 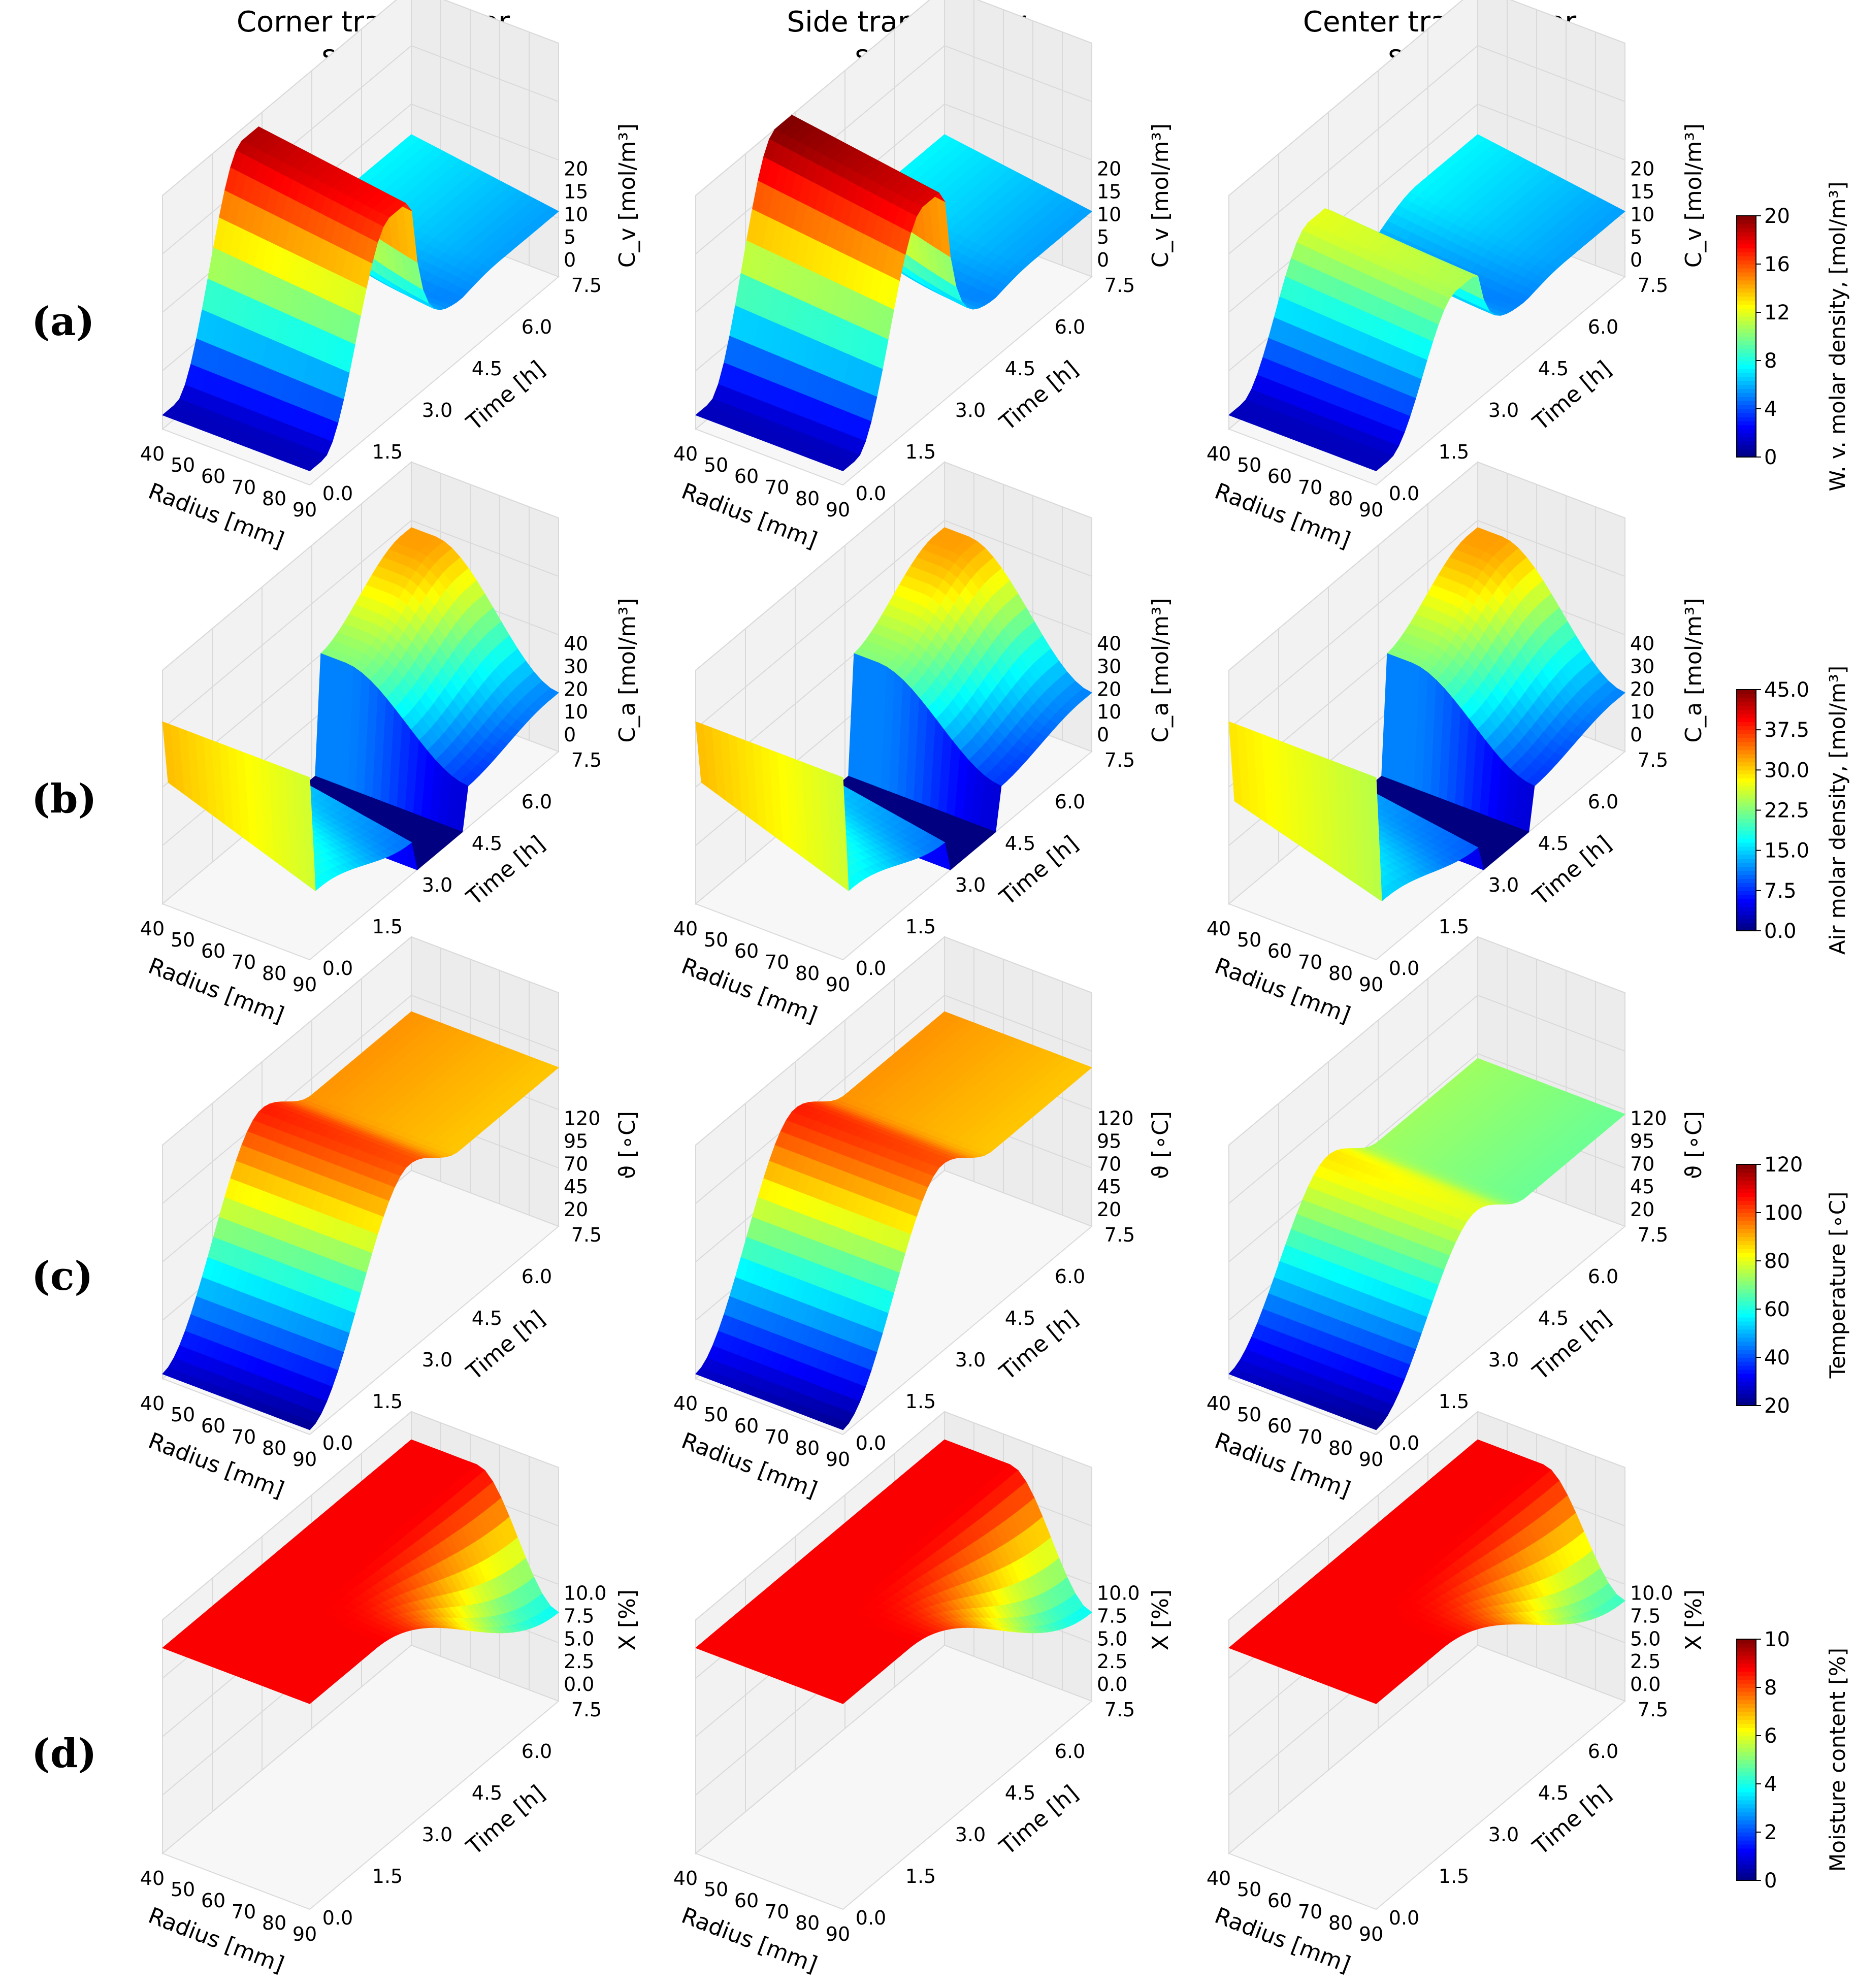 I want to click on row-label-b: (b), so click(x=63, y=799).